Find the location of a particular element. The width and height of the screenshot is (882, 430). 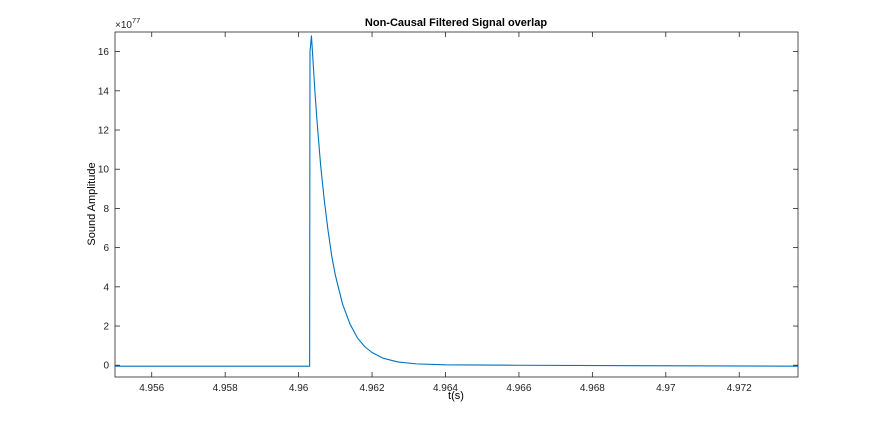

x-tick-label: 4.964 is located at coordinates (445, 388).